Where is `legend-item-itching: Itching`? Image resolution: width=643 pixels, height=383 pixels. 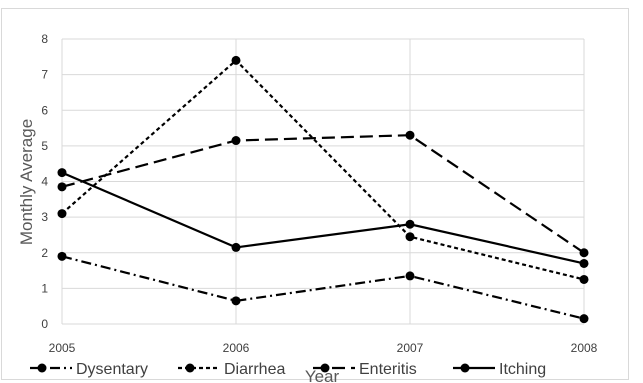
legend-item-itching: Itching is located at coordinates (499, 369).